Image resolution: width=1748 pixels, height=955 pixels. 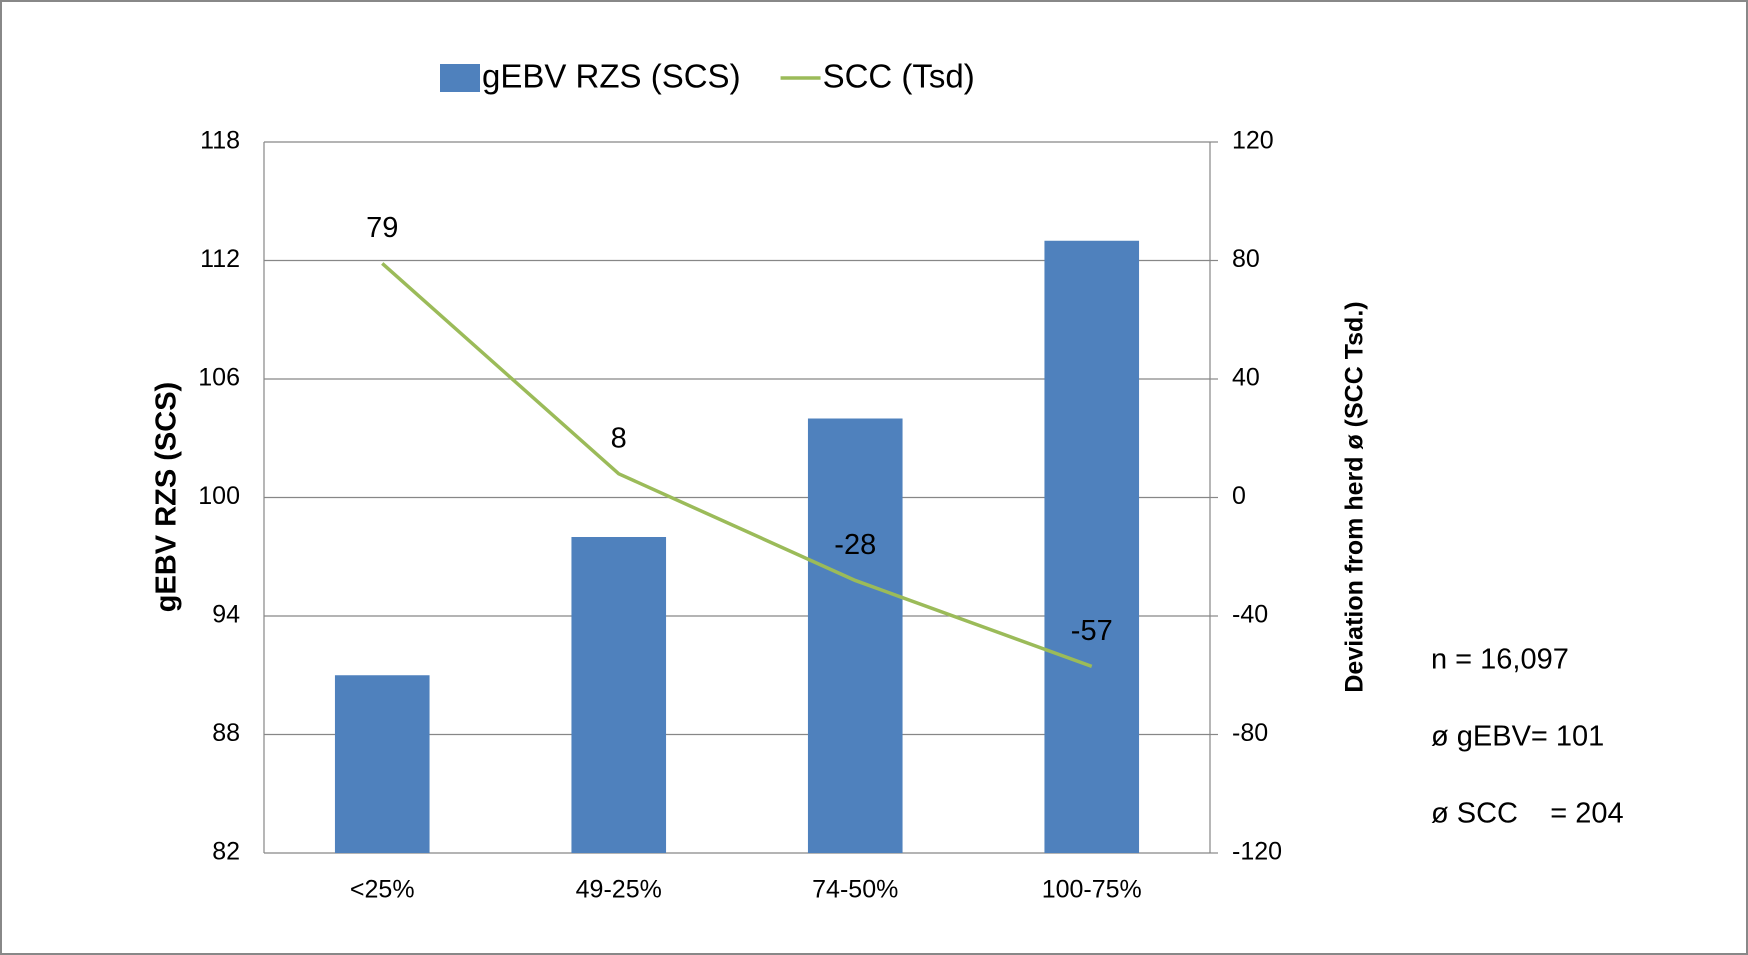 What do you see at coordinates (226, 852) in the screenshot?
I see `y-tick-label: 82` at bounding box center [226, 852].